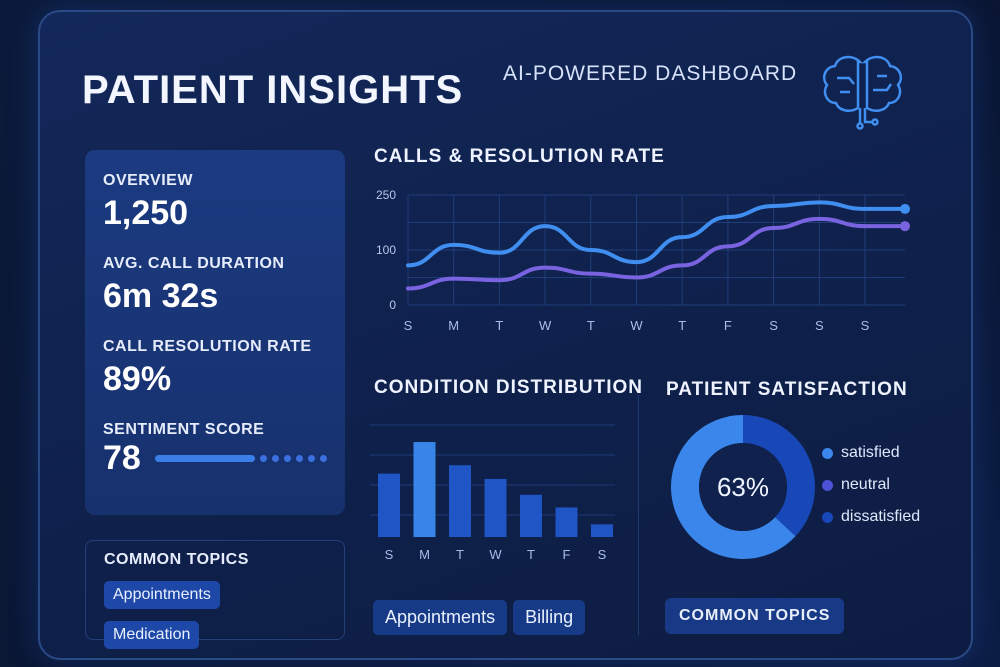 This screenshot has width=1000, height=667. I want to click on y-tick-label: 0, so click(392, 305).